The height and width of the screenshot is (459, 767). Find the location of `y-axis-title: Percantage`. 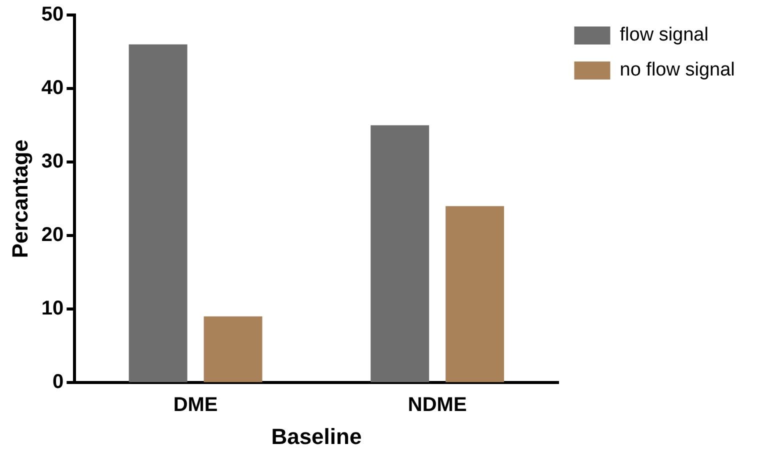

y-axis-title: Percantage is located at coordinates (19, 198).